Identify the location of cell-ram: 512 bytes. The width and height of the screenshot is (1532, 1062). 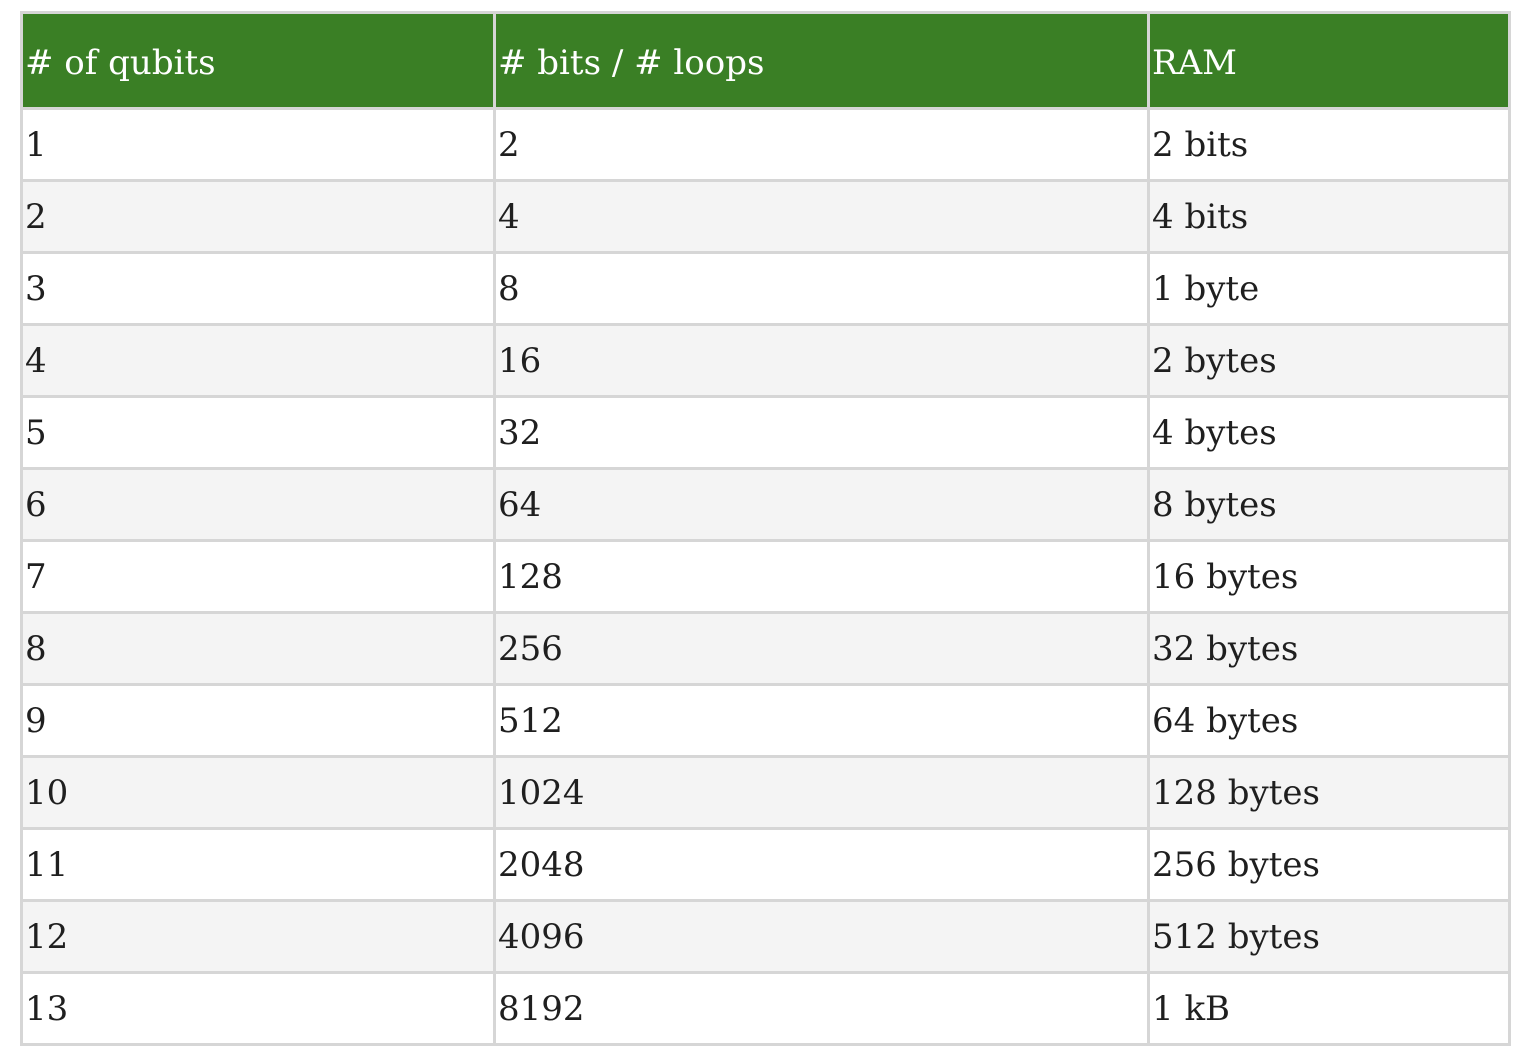
(1329, 936).